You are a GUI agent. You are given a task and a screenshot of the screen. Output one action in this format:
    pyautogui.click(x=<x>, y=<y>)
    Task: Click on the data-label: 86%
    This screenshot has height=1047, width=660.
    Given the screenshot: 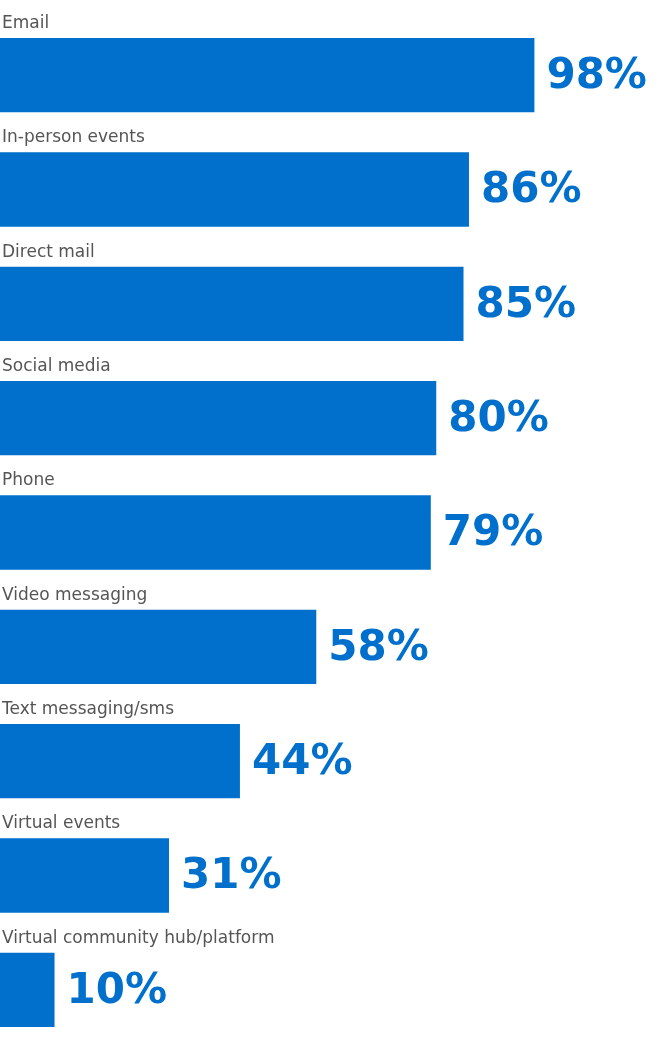 What is the action you would take?
    pyautogui.click(x=531, y=188)
    